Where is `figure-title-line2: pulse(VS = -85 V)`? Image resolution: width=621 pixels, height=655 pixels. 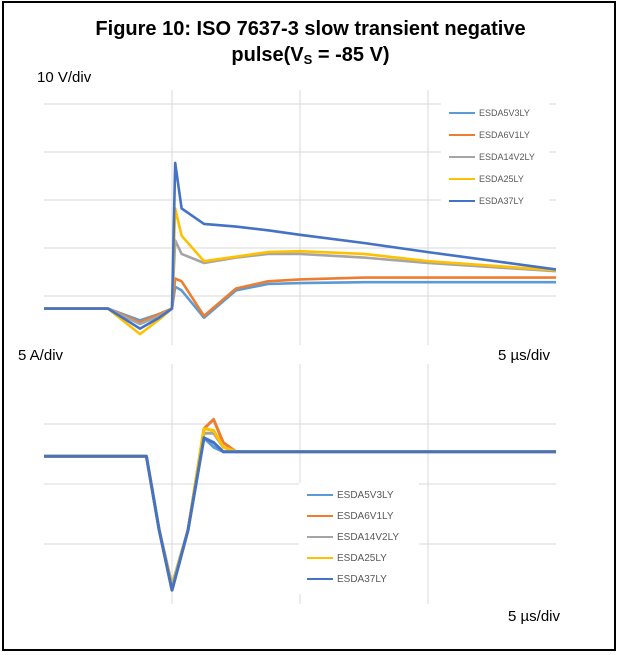
figure-title-line2: pulse(VS = -85 V) is located at coordinates (310, 57).